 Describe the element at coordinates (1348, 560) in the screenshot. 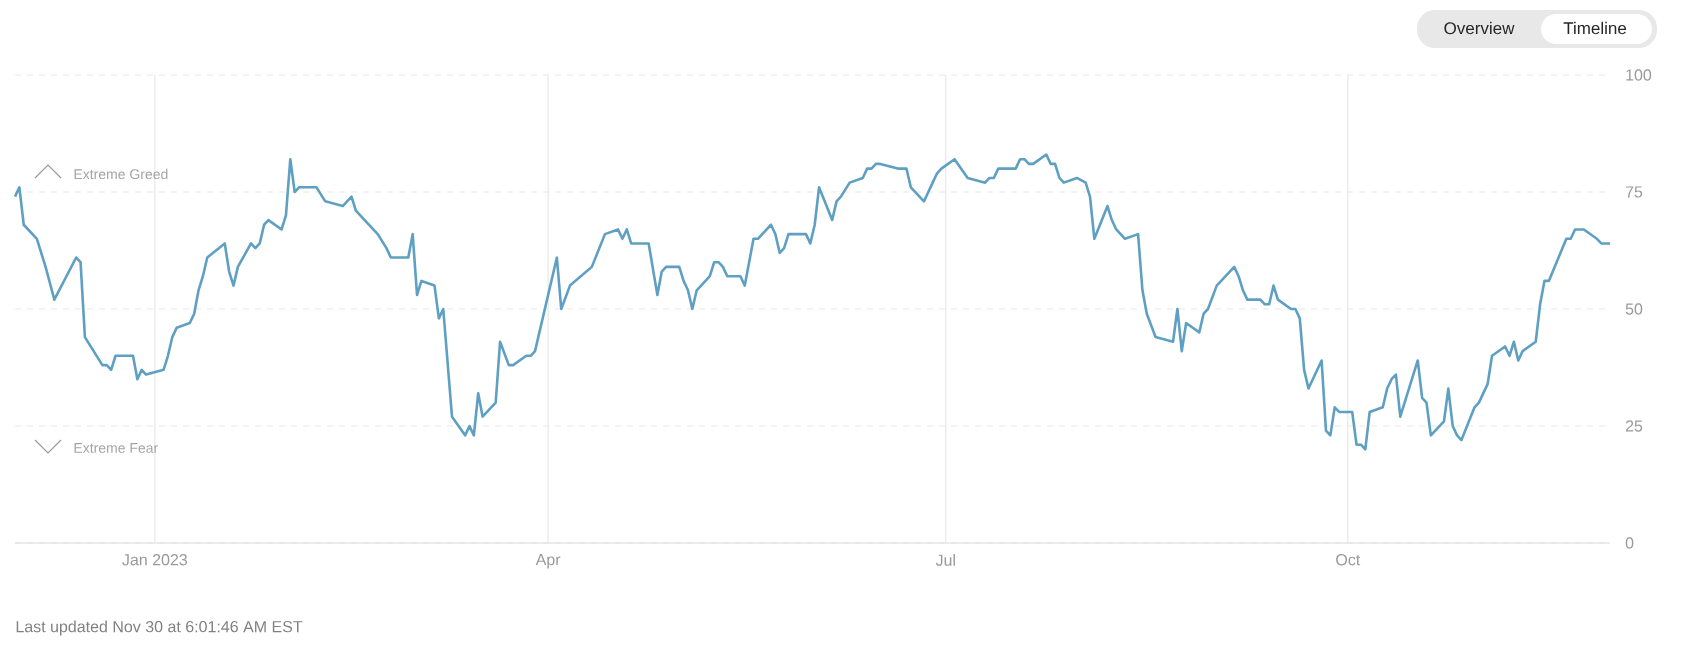

I see `x-tick-label: Oct` at that location.